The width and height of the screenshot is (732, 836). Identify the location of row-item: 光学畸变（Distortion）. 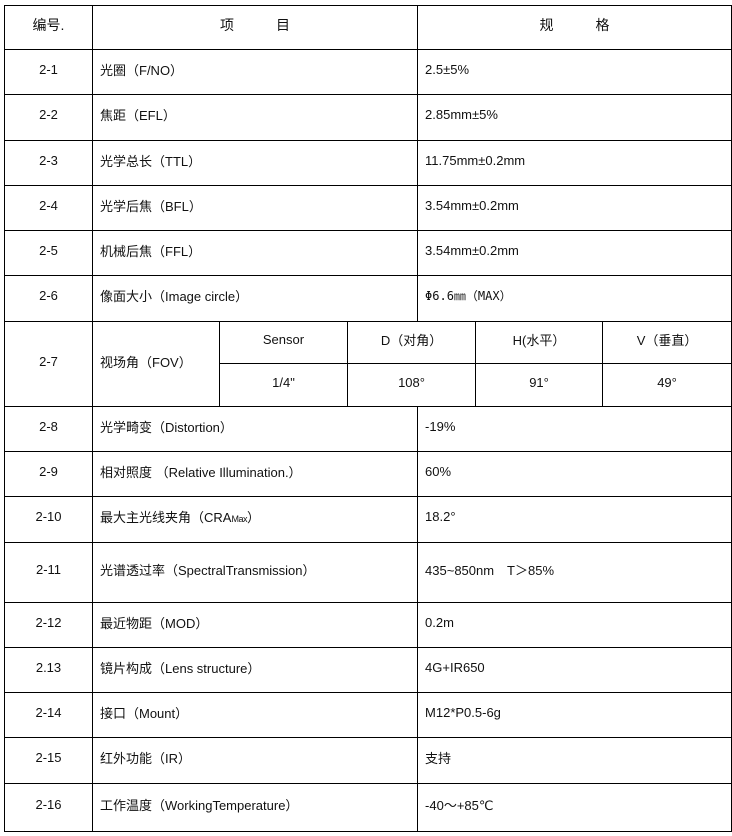
(255, 429).